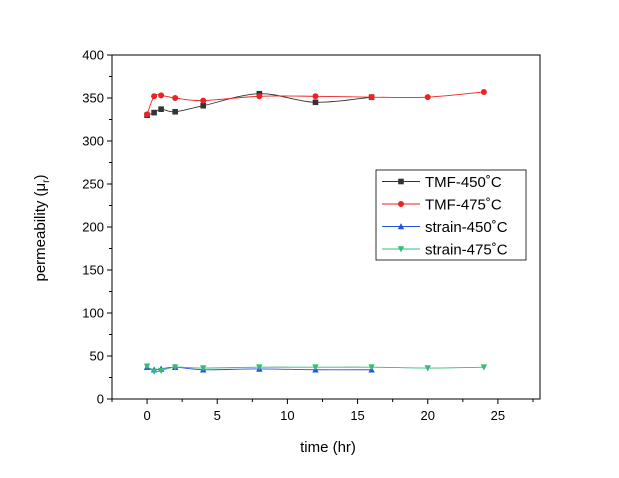  Describe the element at coordinates (93, 141) in the screenshot. I see `y-tick-label: 300` at that location.